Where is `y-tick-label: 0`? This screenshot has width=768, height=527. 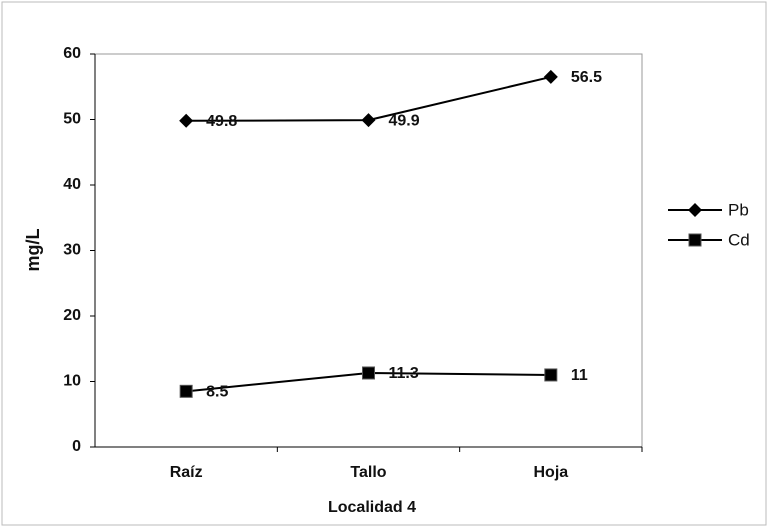 y-tick-label: 0 is located at coordinates (76, 446).